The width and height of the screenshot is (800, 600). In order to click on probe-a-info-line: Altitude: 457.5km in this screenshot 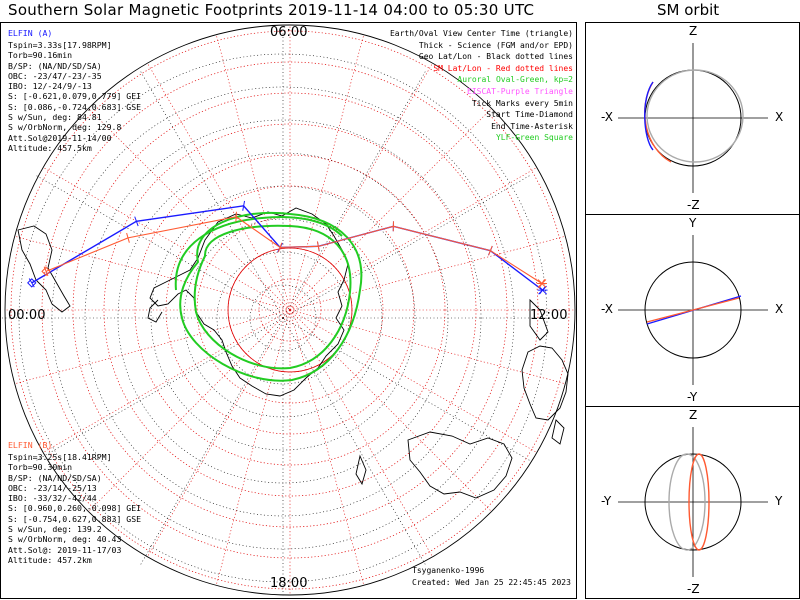, I will do `click(50, 147)`.